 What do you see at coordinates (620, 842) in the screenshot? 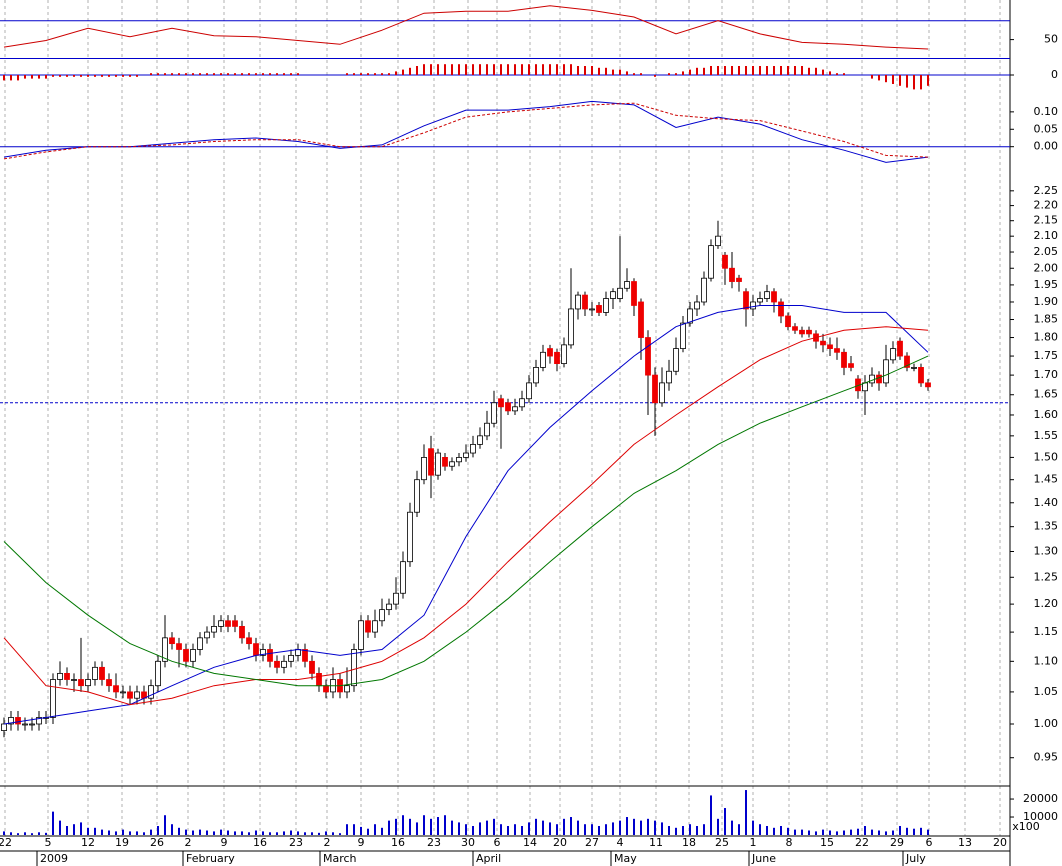
I see `day-label: 4` at bounding box center [620, 842].